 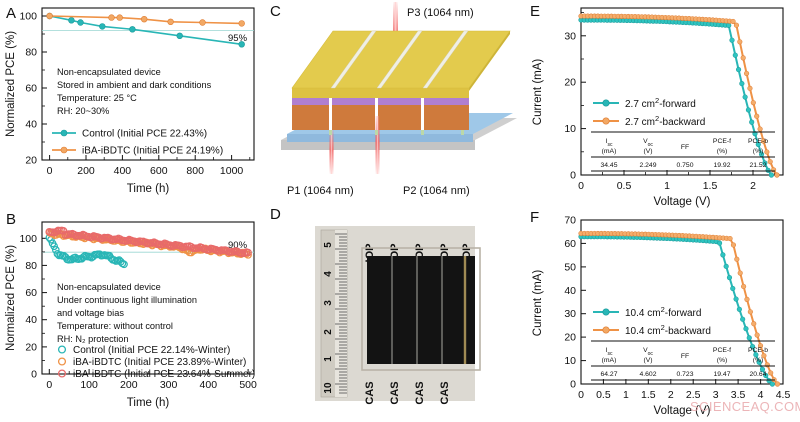 I want to click on table-value-pceb: 20.64, so click(x=757, y=374).